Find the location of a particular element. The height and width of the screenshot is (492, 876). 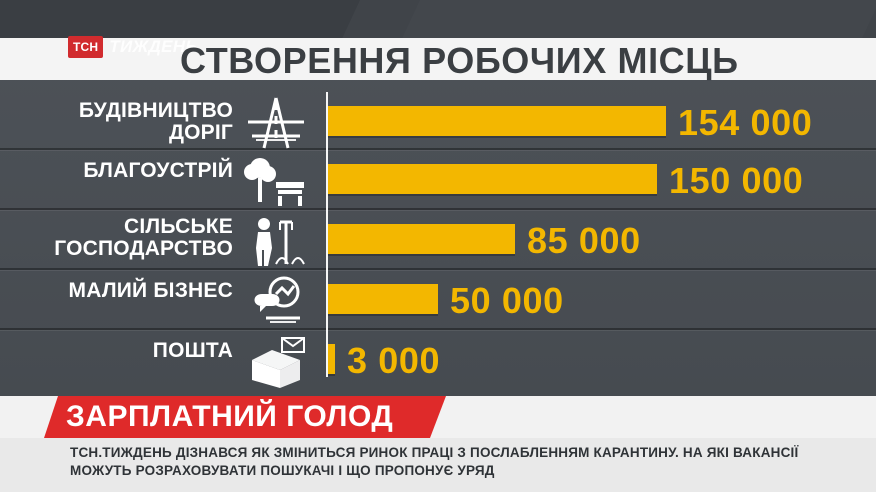

lower-third-title: ЗАРПЛАТНИЙ ГОЛОД is located at coordinates (230, 416).